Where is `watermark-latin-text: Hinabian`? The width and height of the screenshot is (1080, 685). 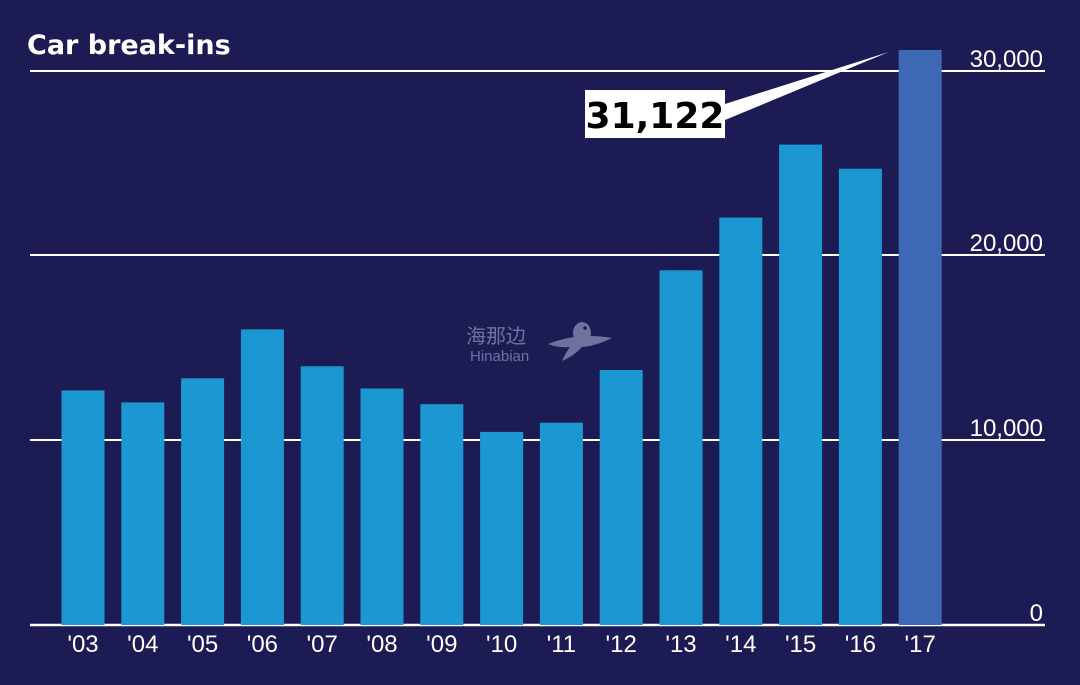
watermark-latin-text: Hinabian is located at coordinates (499, 356).